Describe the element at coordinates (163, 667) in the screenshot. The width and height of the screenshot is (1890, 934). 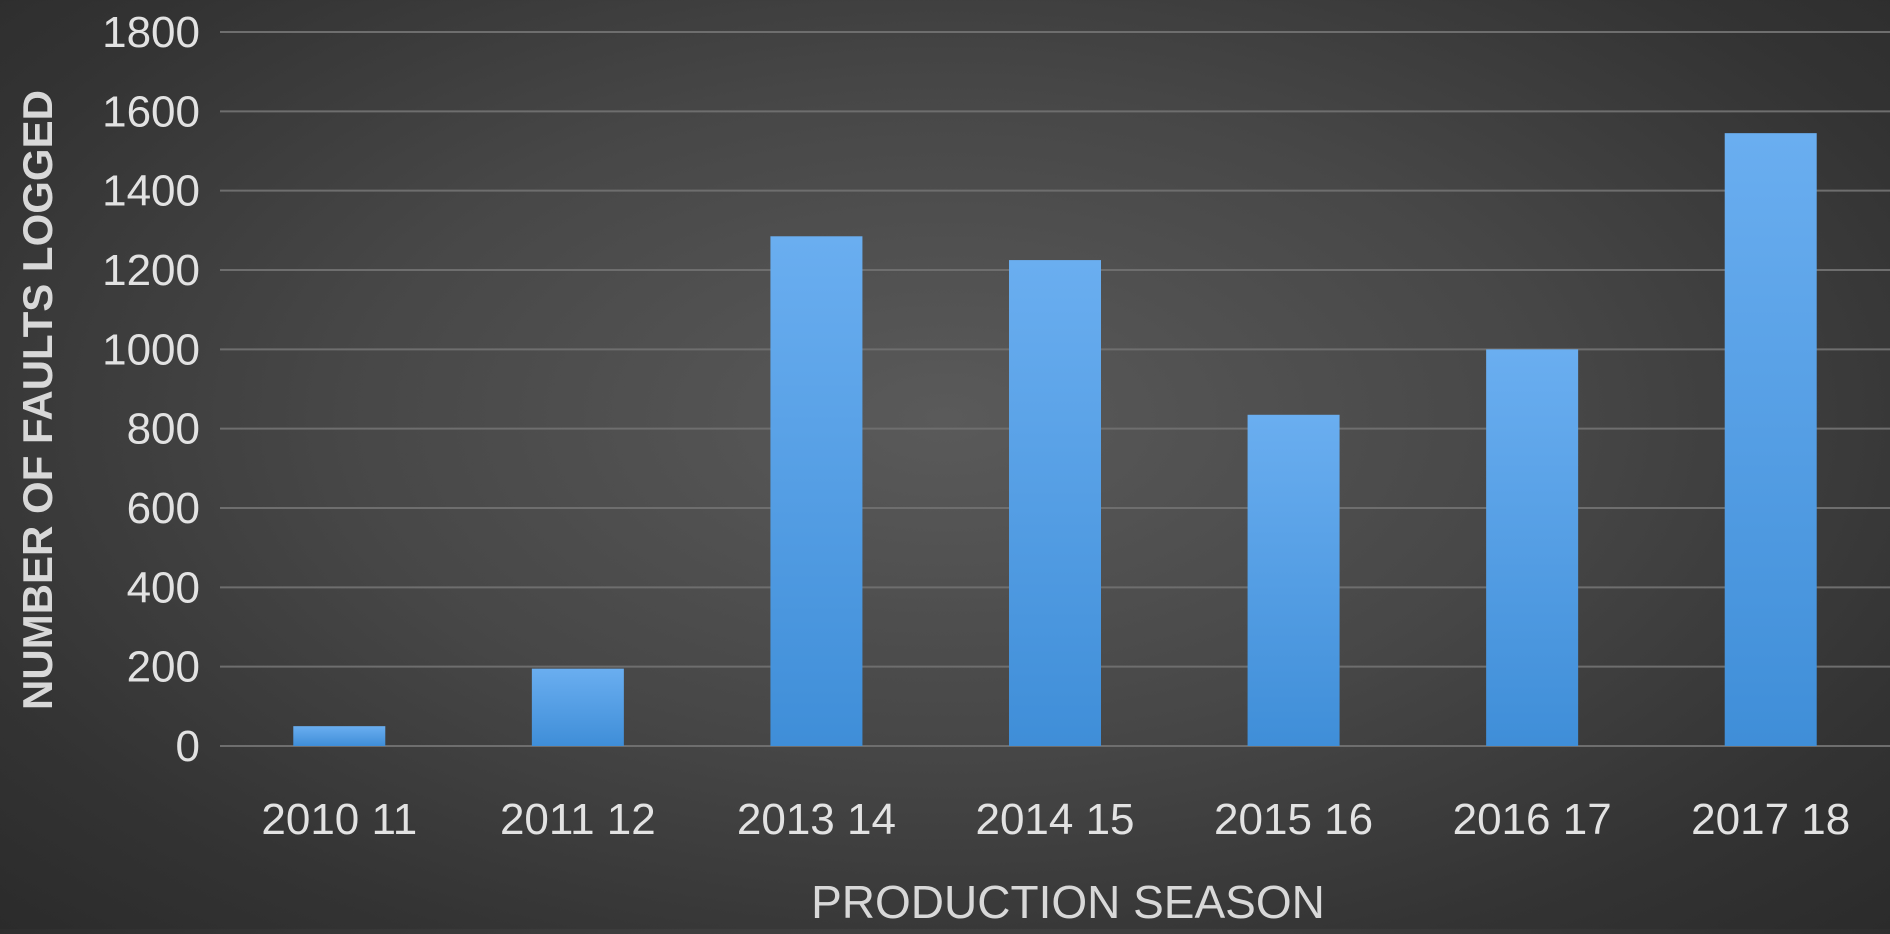
I see `y-tick-label: 200` at that location.